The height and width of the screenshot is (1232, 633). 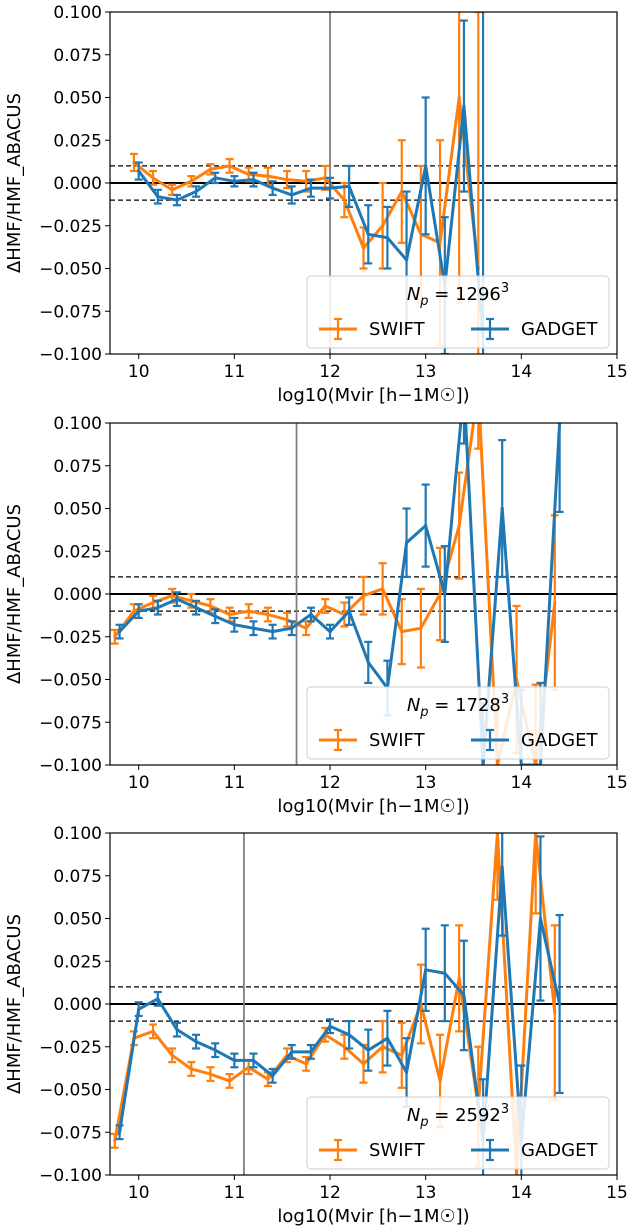 What do you see at coordinates (70, 638) in the screenshot?
I see `y-tick-label: −0.025` at bounding box center [70, 638].